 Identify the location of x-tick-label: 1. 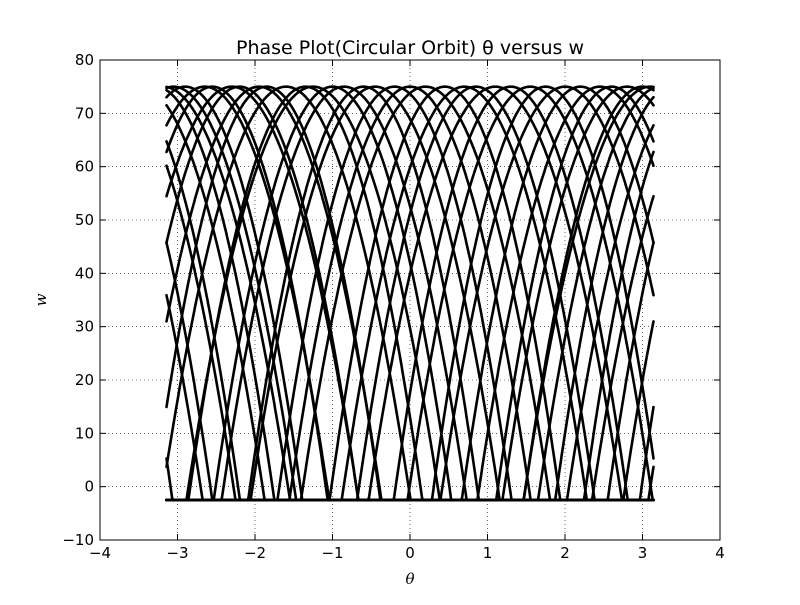
(488, 553).